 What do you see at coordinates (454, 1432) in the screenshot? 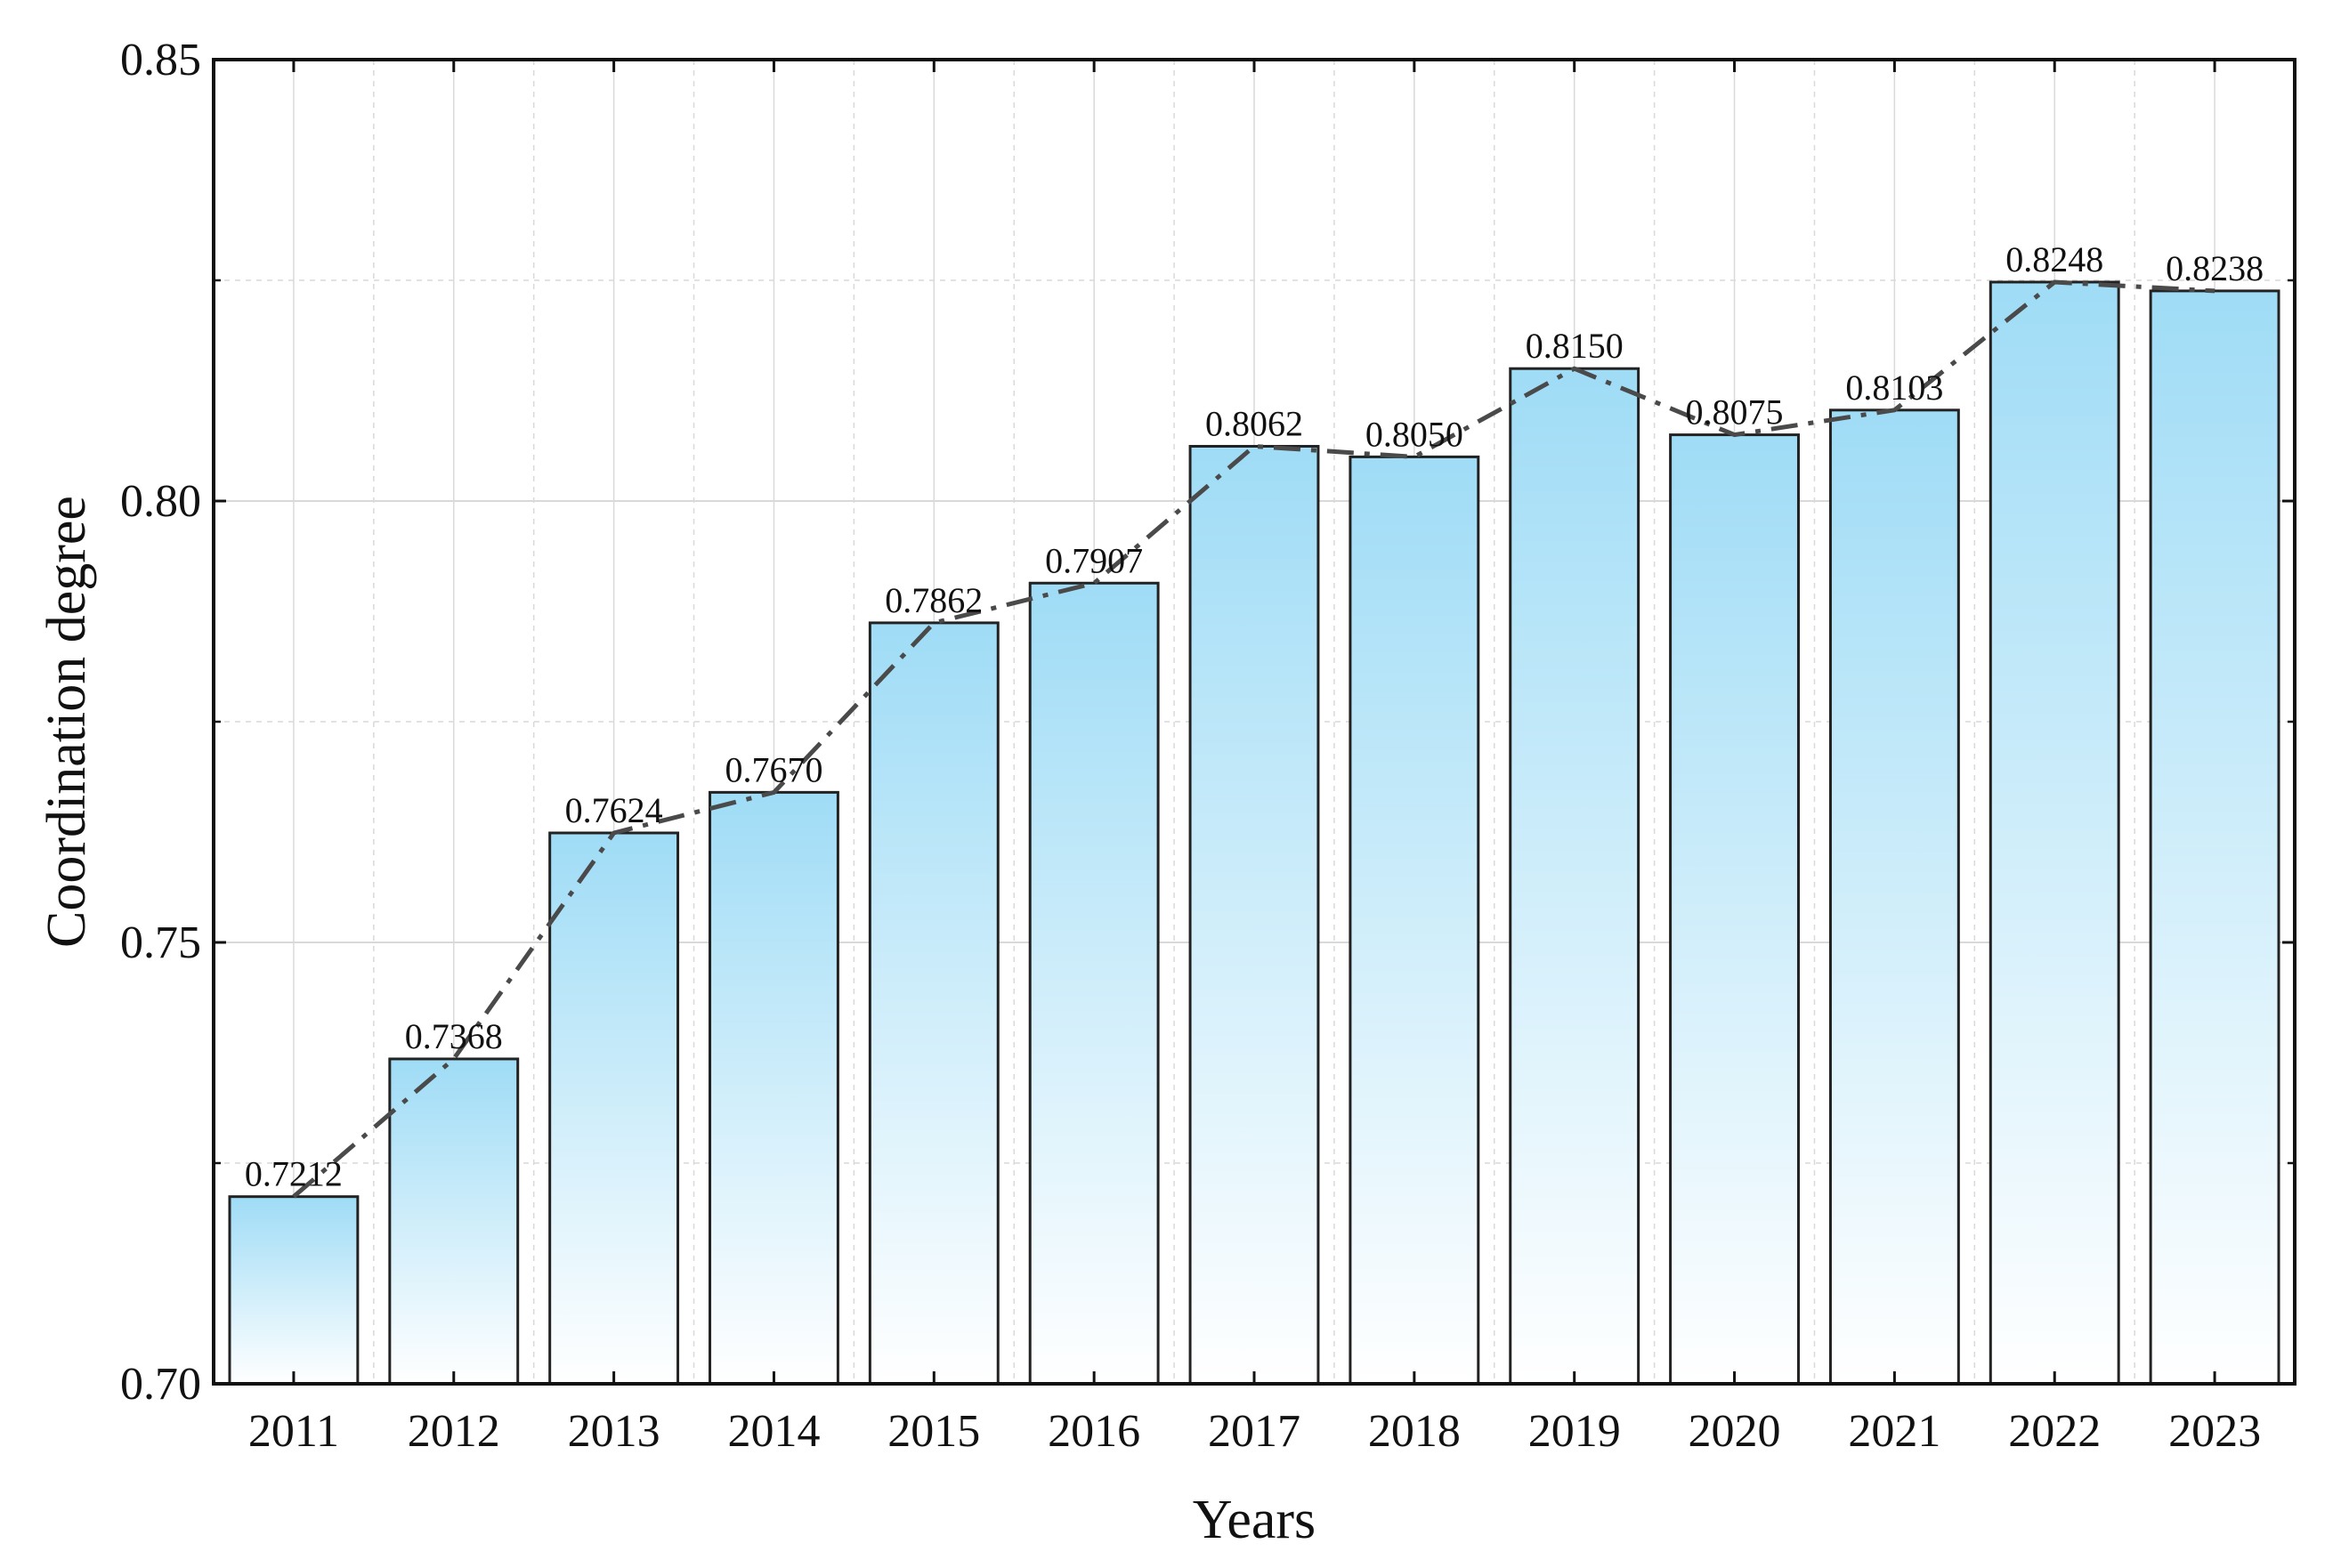
I see `x-tick-label: 2012` at bounding box center [454, 1432].